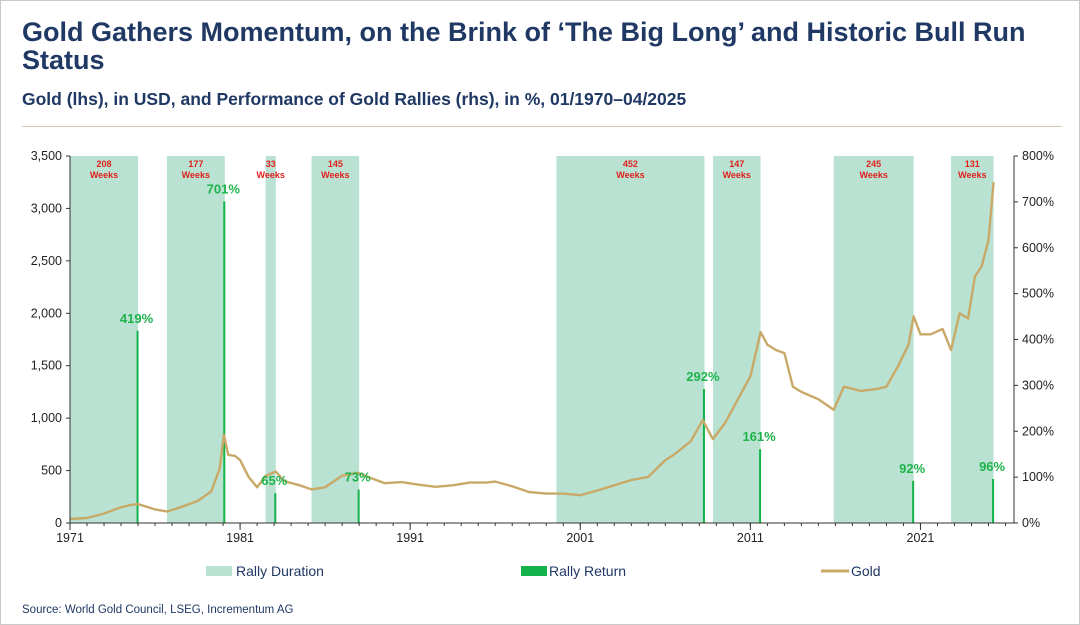 The height and width of the screenshot is (625, 1080). What do you see at coordinates (912, 468) in the screenshot?
I see `rally-return-label: 92%` at bounding box center [912, 468].